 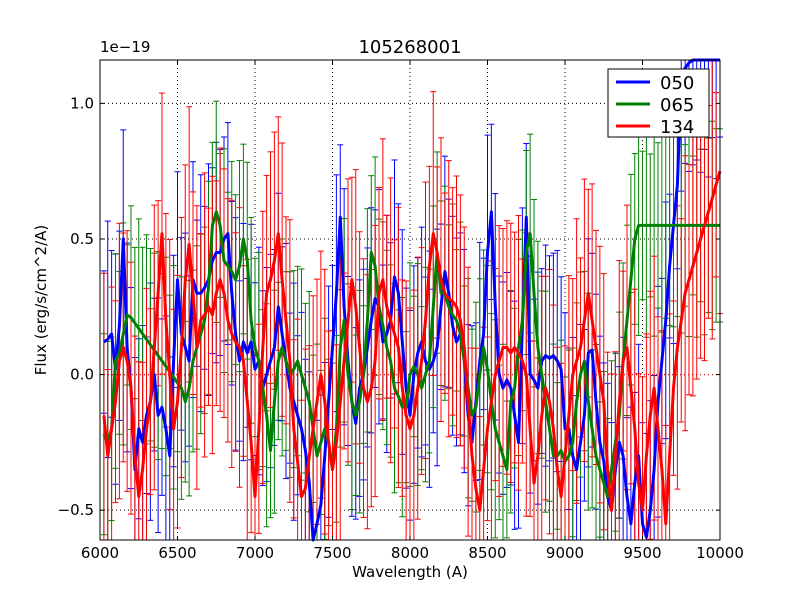 I want to click on x-tick-label: 9500, so click(x=642, y=553).